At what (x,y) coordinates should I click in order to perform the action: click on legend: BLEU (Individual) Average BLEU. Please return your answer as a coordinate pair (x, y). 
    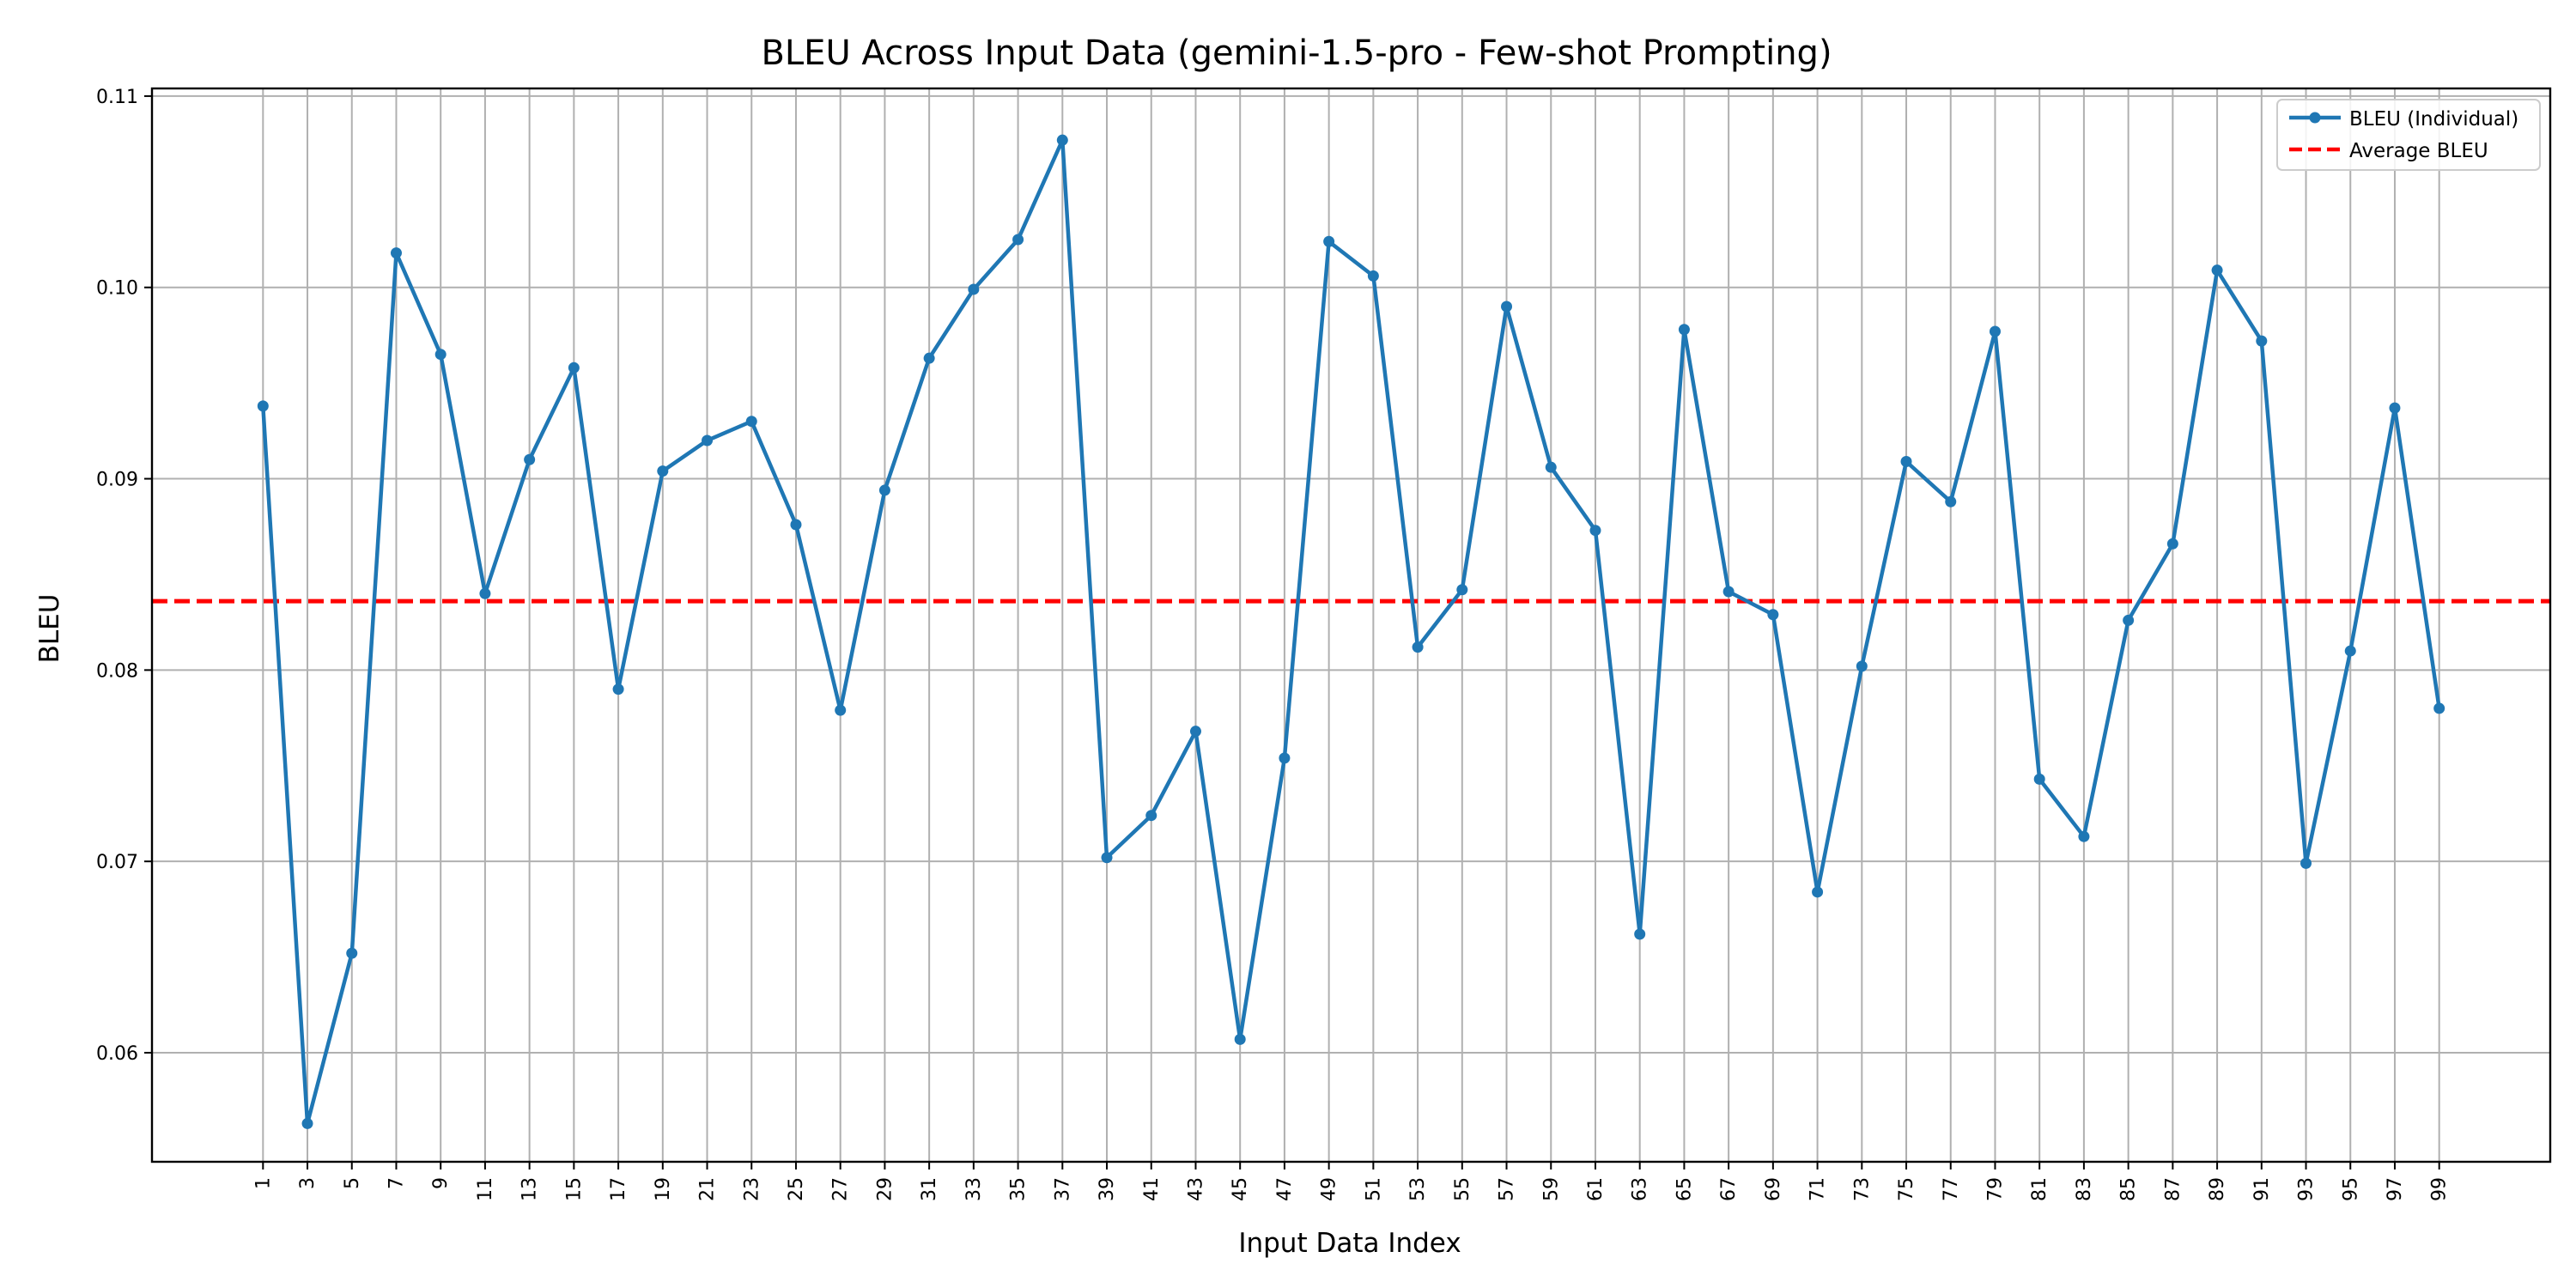
    Looking at the image, I should click on (2408, 135).